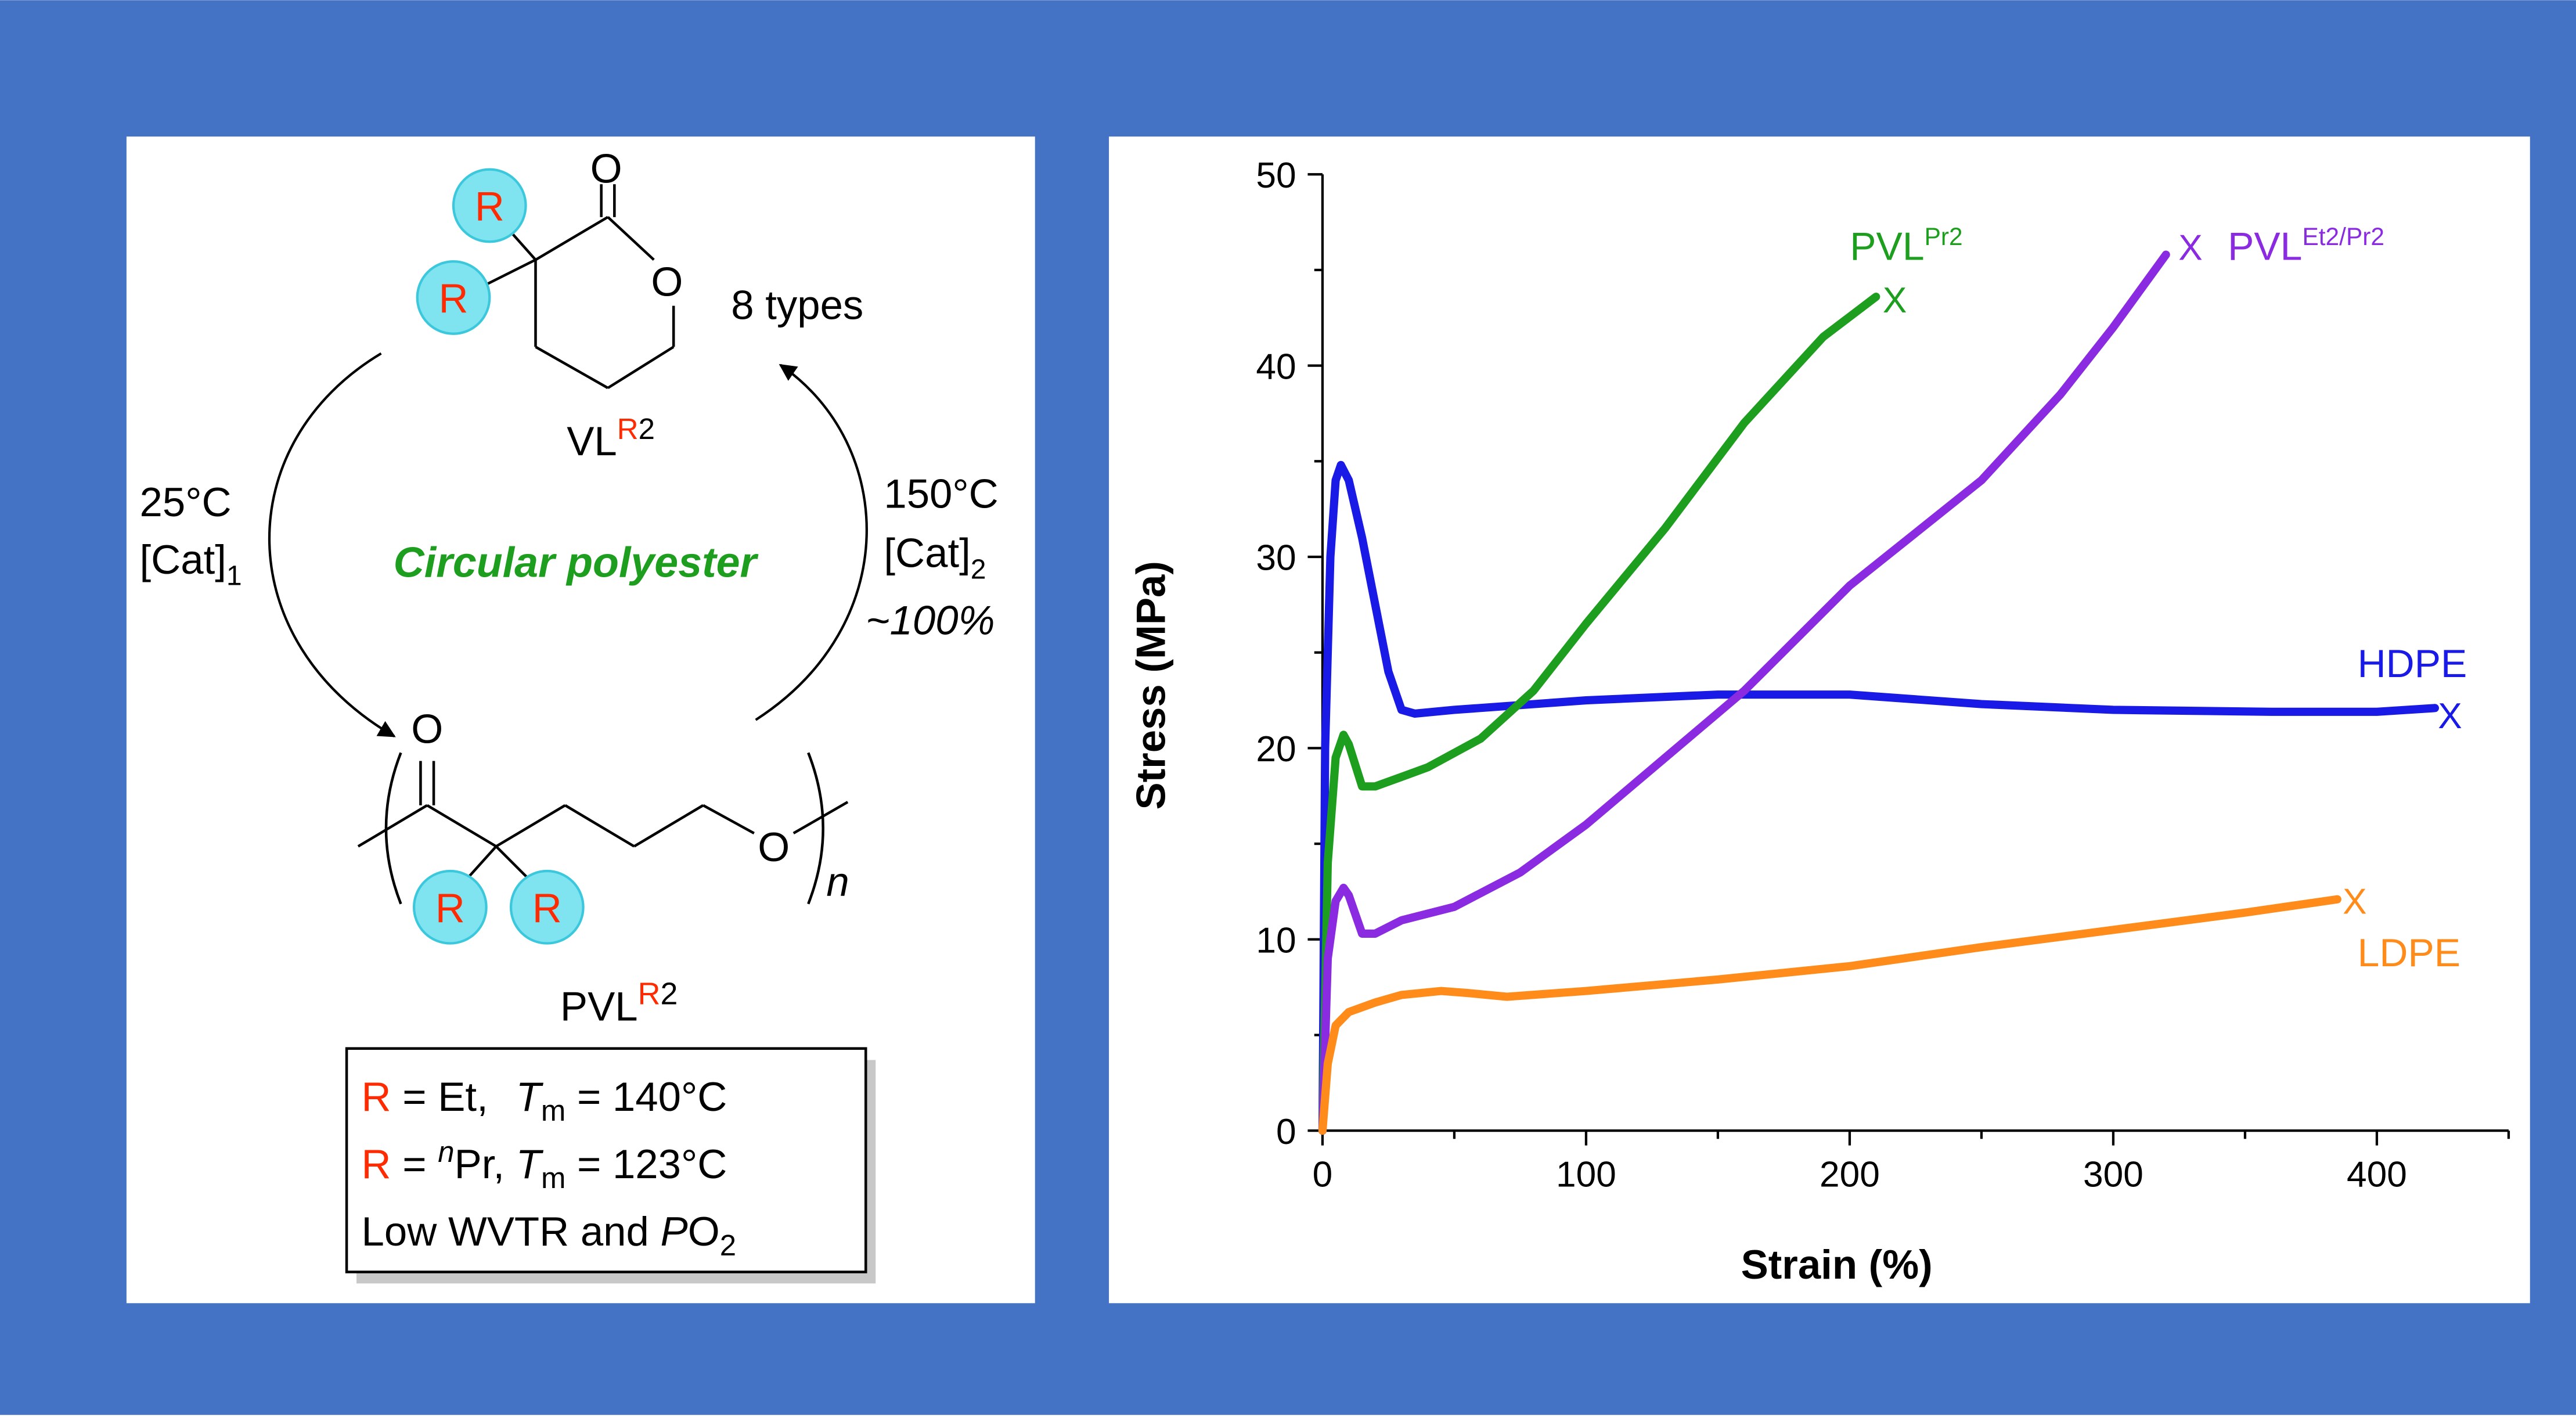 The image size is (2576, 1418). I want to click on monomer-structure, so click(580, 287).